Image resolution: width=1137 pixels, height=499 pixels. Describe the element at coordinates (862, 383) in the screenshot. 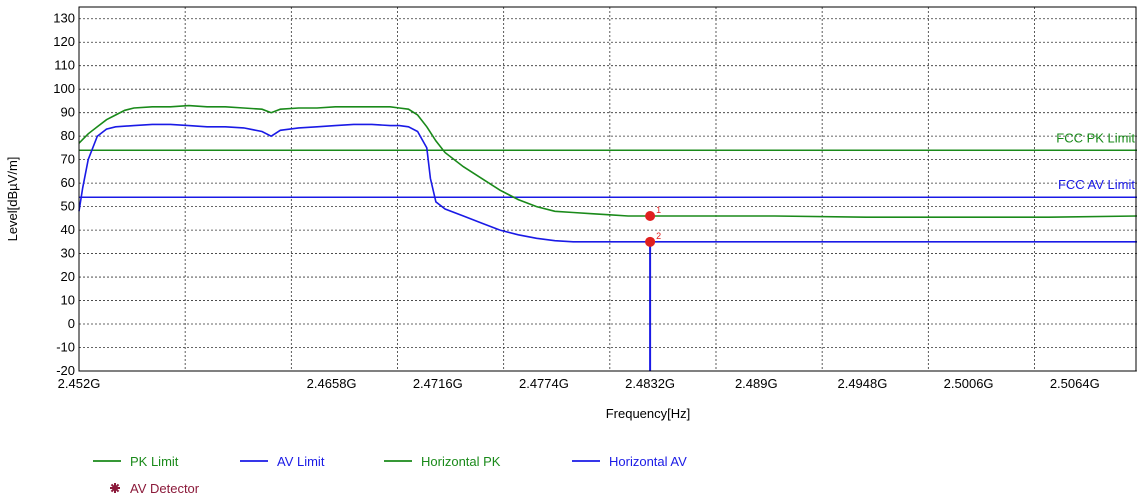

I see `x-tick-label: 2.4948G` at that location.